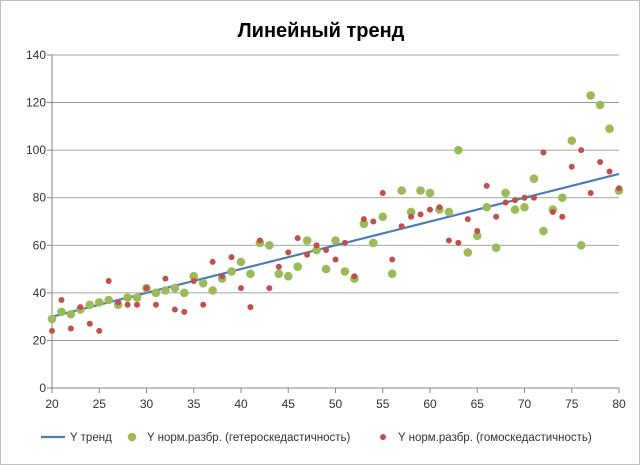 The height and width of the screenshot is (465, 640). I want to click on x-tick-label: 30, so click(147, 404).